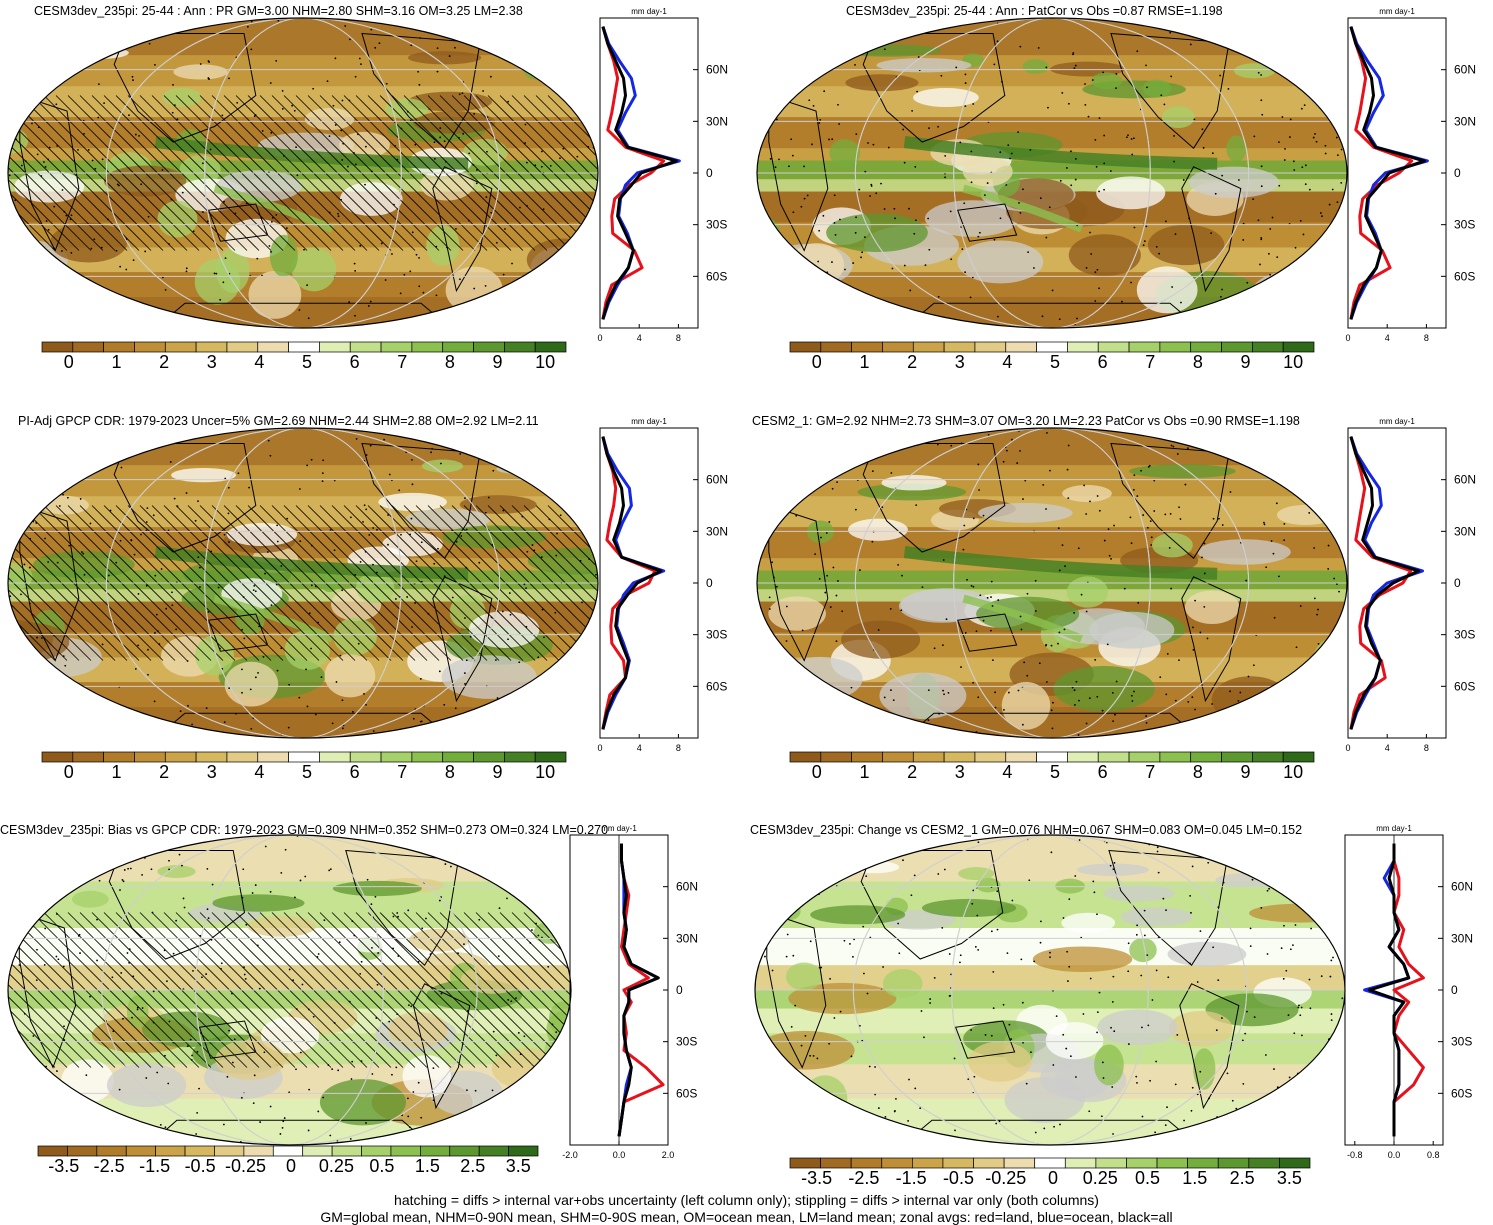 Image resolution: width=1493 pixels, height=1225 pixels. Describe the element at coordinates (1465, 480) in the screenshot. I see `zonal-ytick-label: 60N` at that location.